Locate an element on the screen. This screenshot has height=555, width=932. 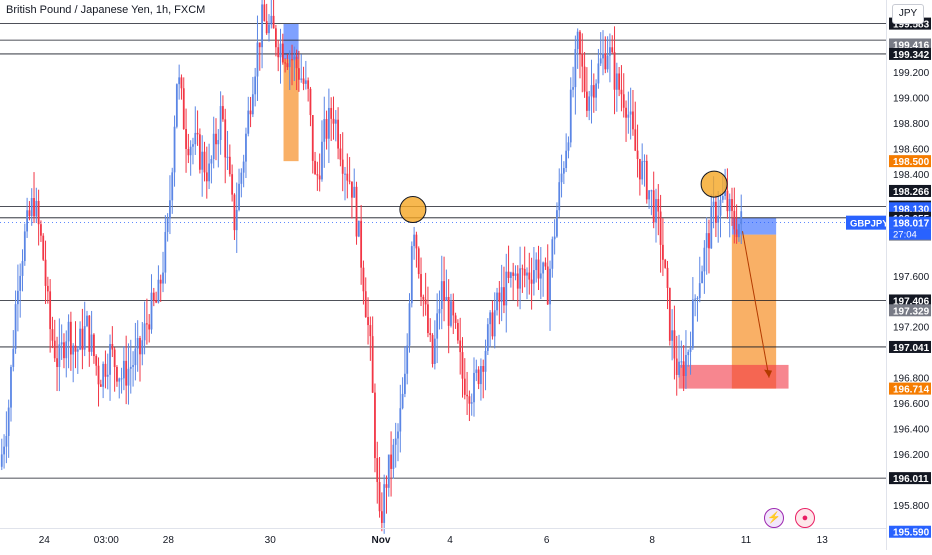
price-label: 197.329 is located at coordinates (911, 311).